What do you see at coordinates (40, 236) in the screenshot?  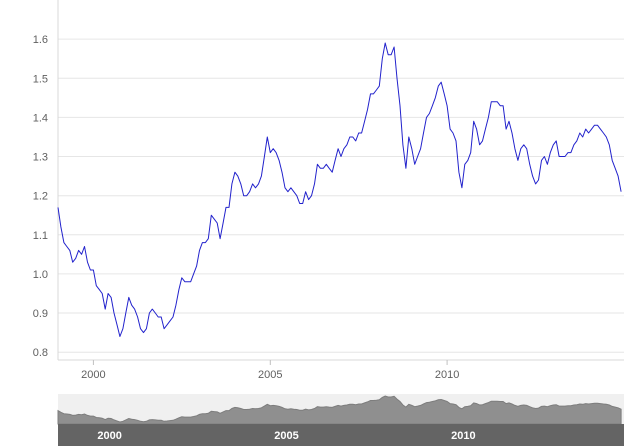 I see `y-axis-label: 1.1` at bounding box center [40, 236].